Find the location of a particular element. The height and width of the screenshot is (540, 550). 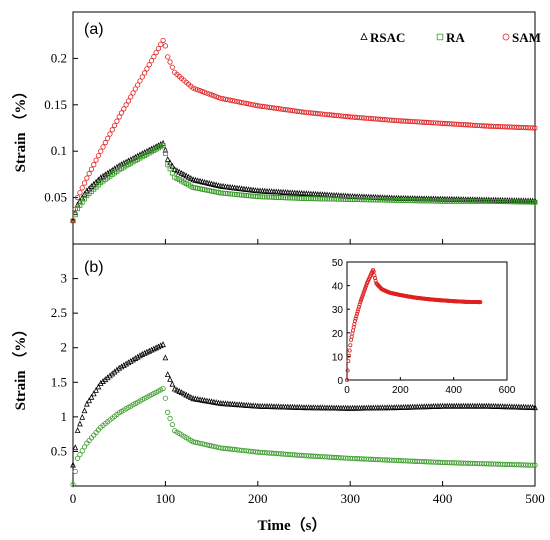

panel-a-ylabel: Strain （%） is located at coordinates (20, 128).